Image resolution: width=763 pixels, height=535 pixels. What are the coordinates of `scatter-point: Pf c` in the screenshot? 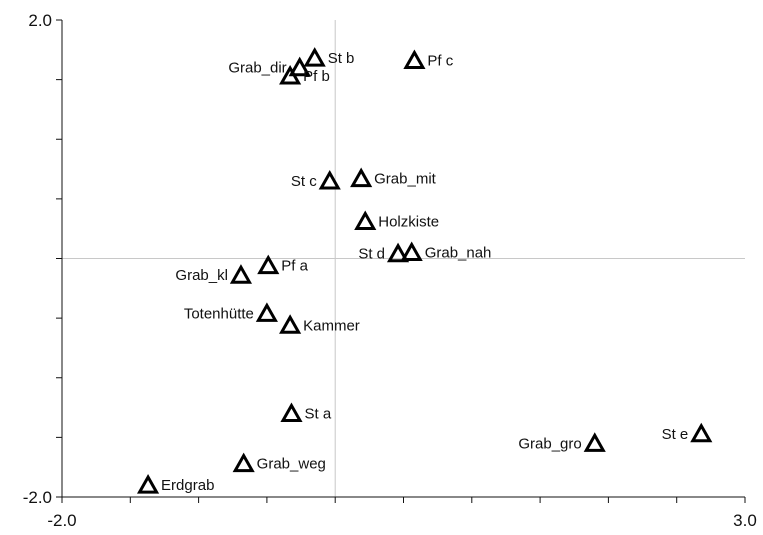 It's located at (428, 59).